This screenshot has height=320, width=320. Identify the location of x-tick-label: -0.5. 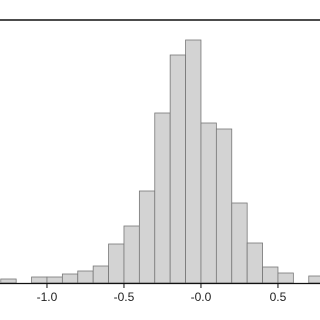
(124, 297).